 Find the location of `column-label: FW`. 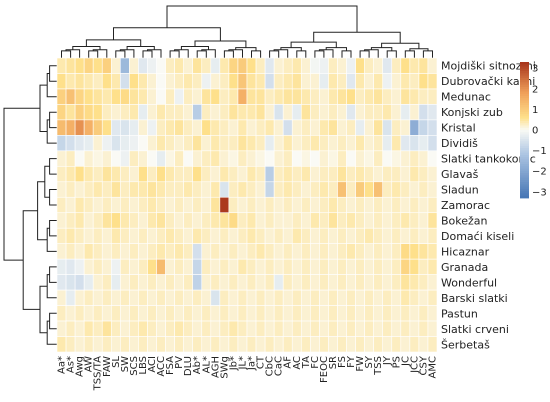

column-label: FW is located at coordinates (360, 364).